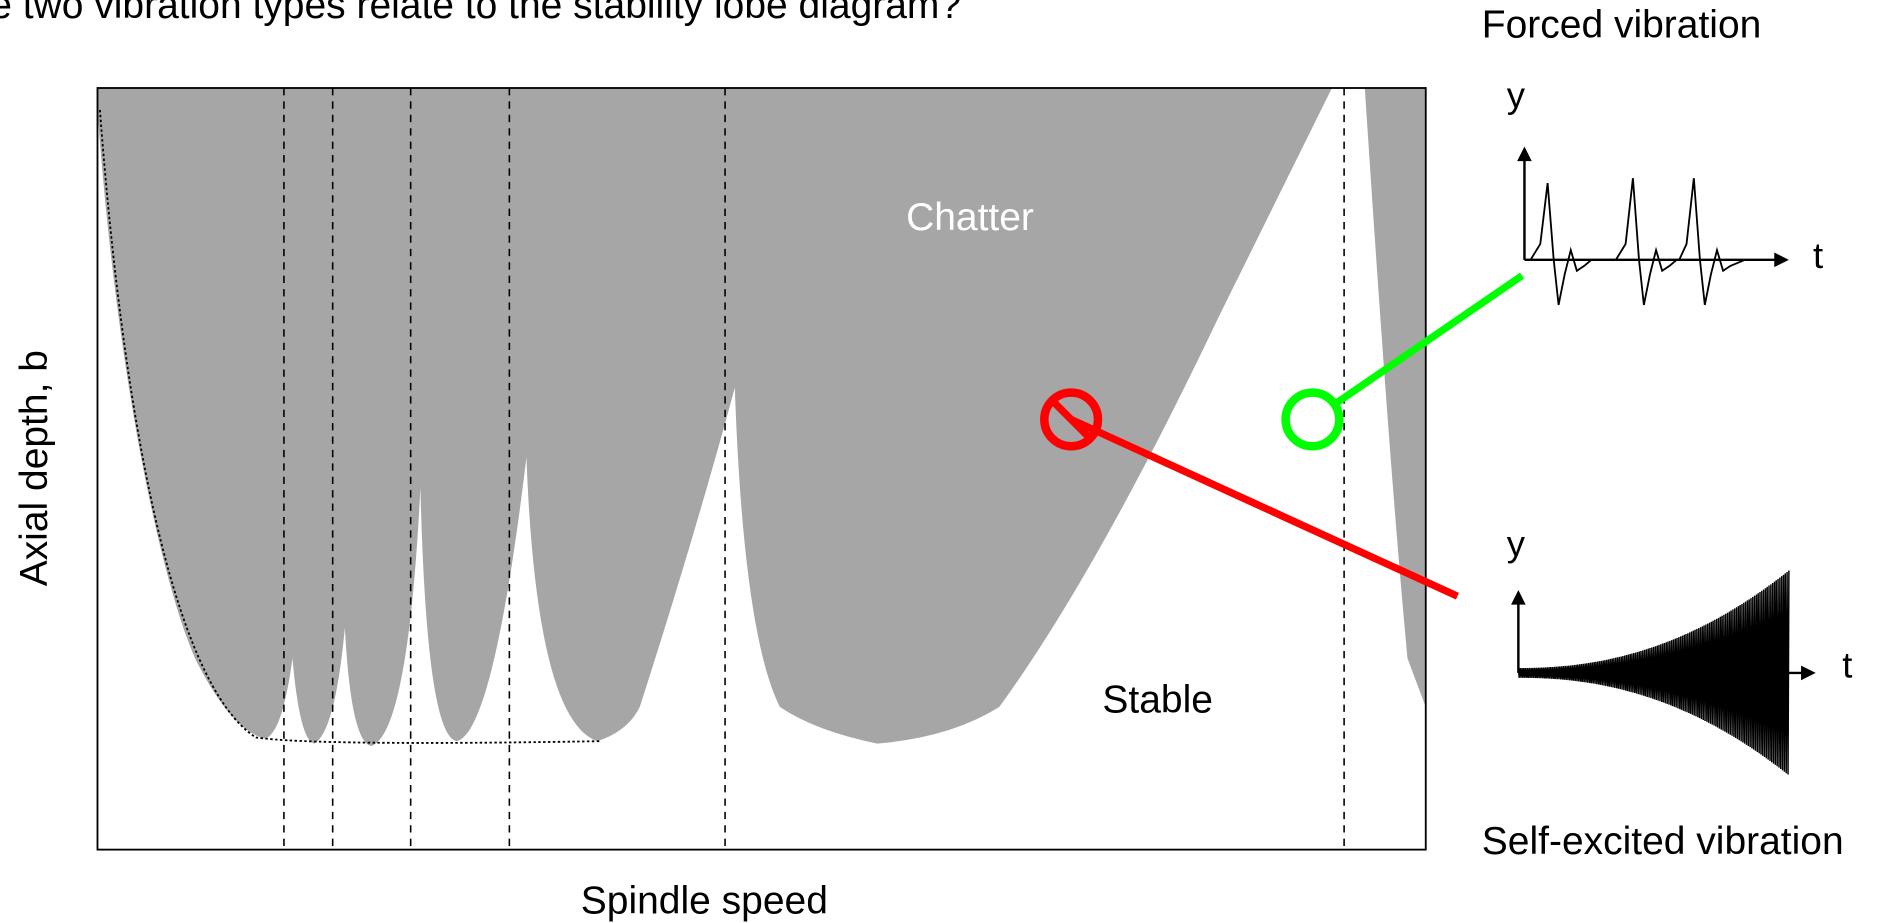 The image size is (1901, 923). What do you see at coordinates (704, 901) in the screenshot?
I see `x-axis-label: Spindle speed` at bounding box center [704, 901].